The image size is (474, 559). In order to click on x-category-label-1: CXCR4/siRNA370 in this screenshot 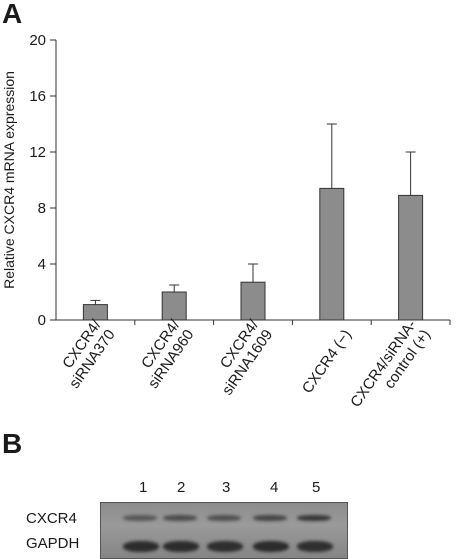, I will do `click(85, 353)`.